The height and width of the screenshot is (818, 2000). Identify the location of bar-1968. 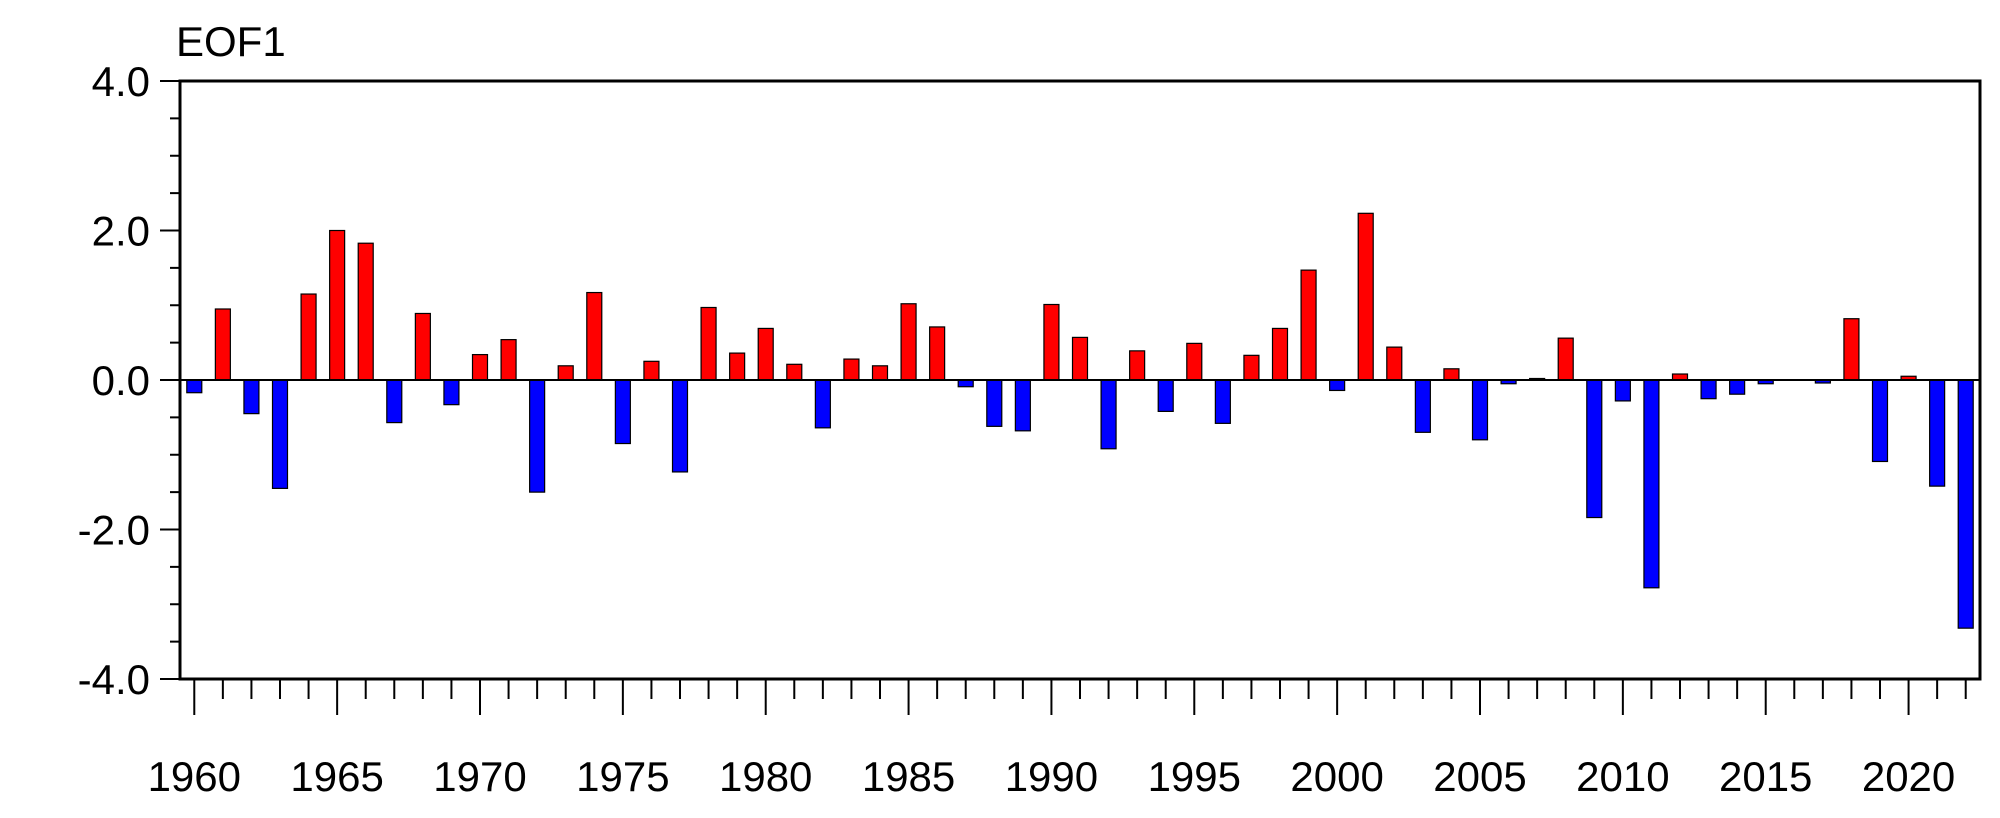
(422, 346).